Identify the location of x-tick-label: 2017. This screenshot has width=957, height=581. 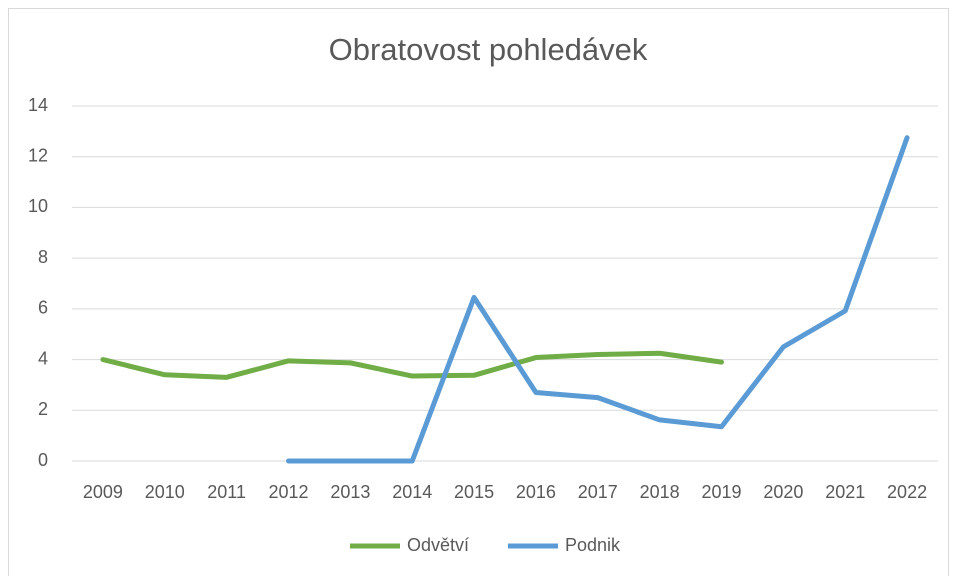
(598, 492).